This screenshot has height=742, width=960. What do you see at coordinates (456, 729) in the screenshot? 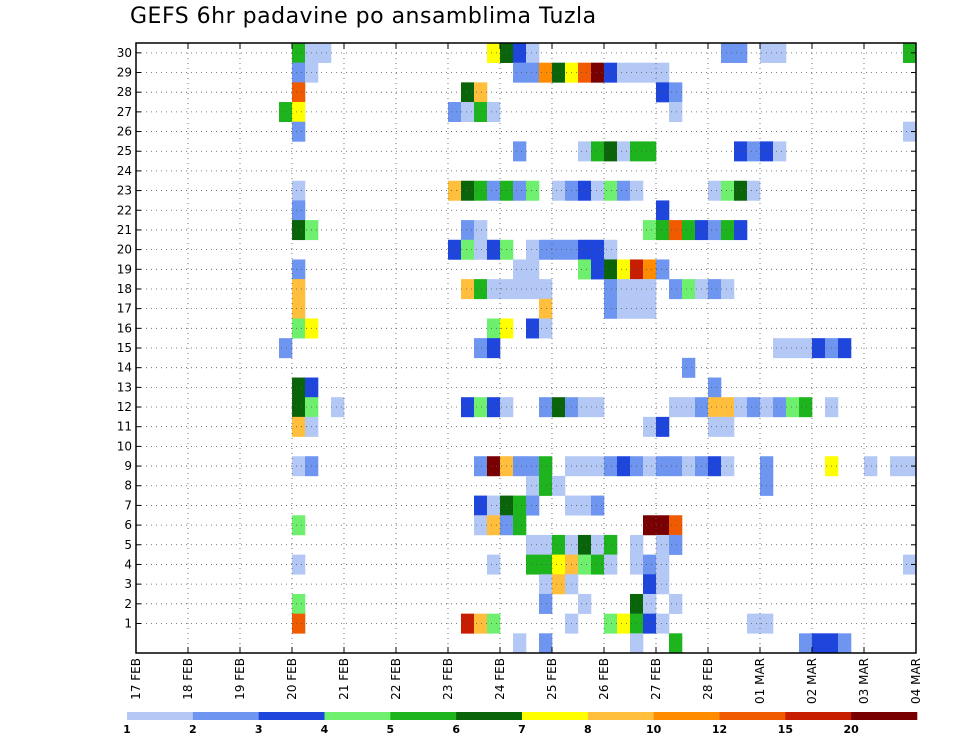
I see `colorbar-label: 6` at bounding box center [456, 729].